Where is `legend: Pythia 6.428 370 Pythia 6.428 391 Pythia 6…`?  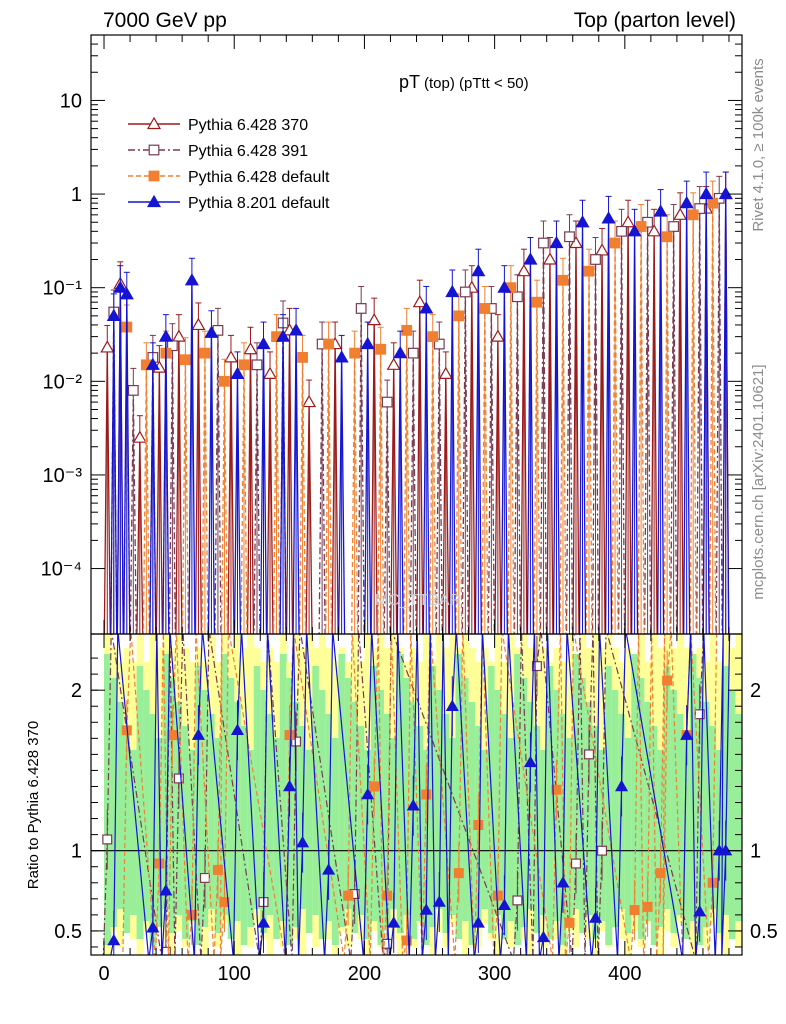
legend: Pythia 6.428 370 Pythia 6.428 391 Pythia 6… is located at coordinates (229, 164).